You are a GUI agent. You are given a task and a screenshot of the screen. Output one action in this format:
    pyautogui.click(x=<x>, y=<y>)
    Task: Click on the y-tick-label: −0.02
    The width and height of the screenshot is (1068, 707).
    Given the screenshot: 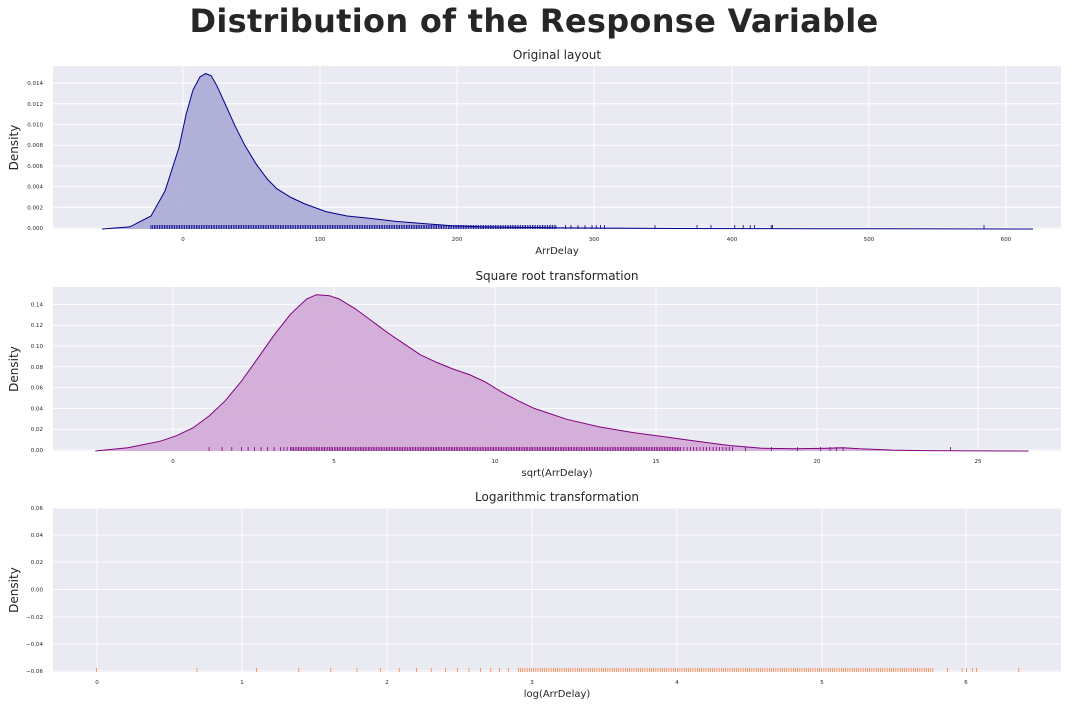 What is the action you would take?
    pyautogui.click(x=34, y=618)
    